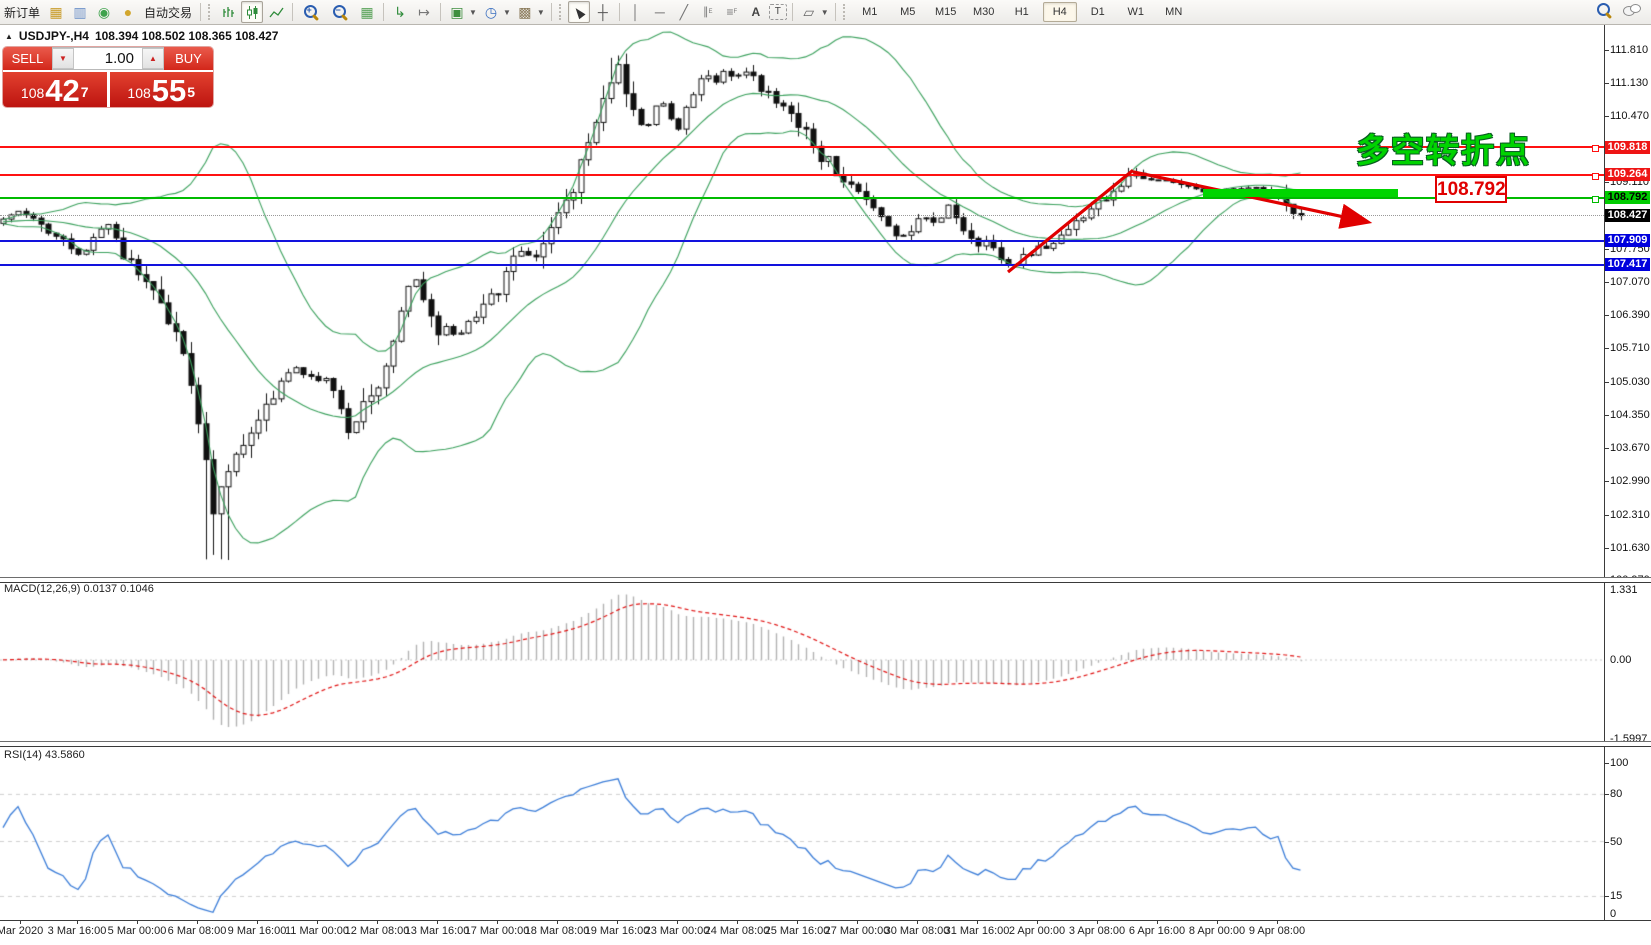  I want to click on vertical-line-icon: │, so click(636, 12).